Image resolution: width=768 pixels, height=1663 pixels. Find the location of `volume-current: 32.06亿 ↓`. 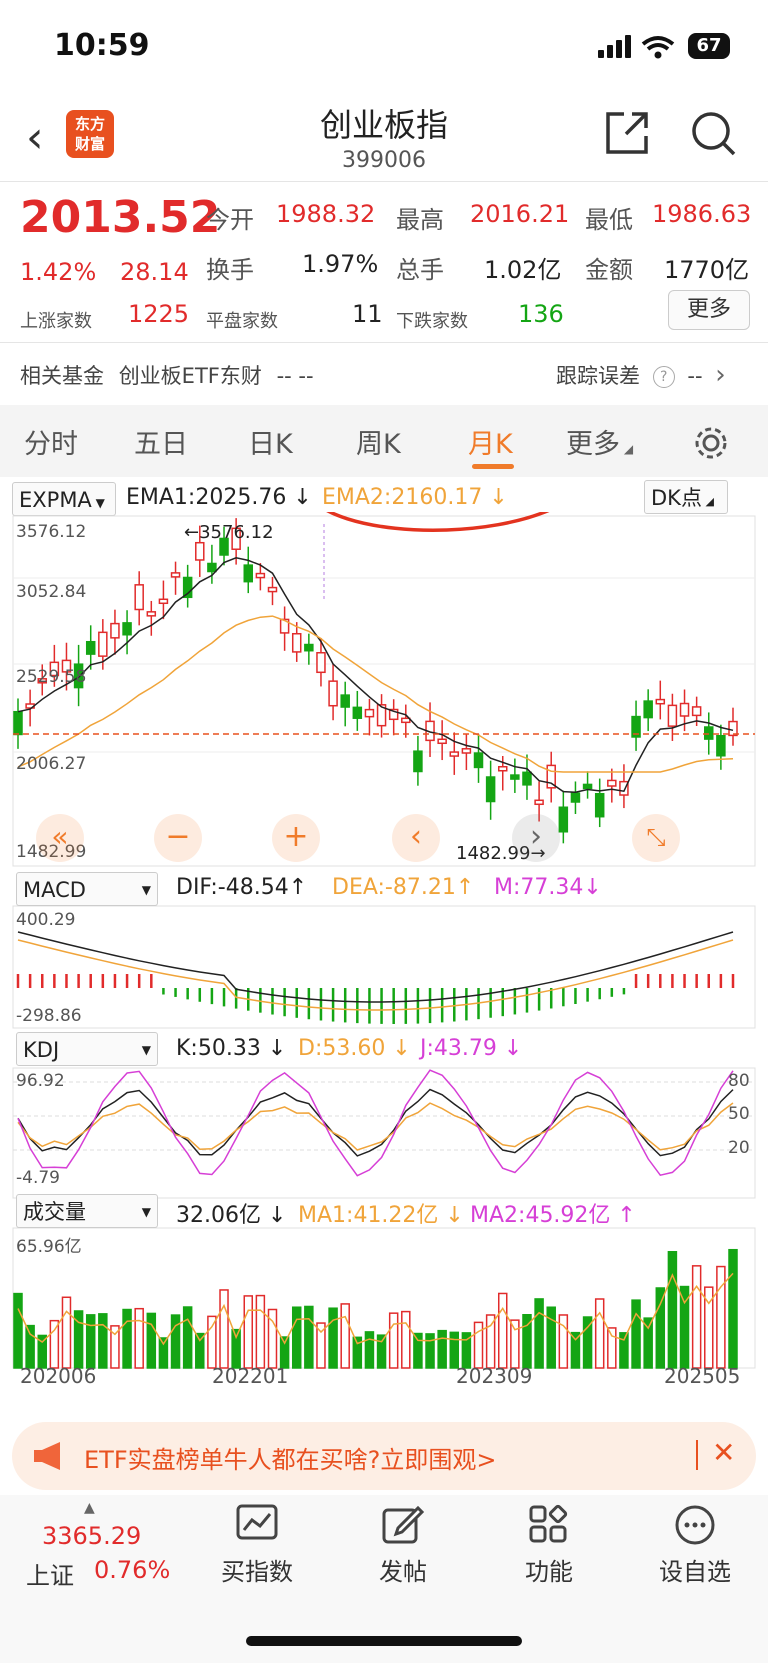

volume-current: 32.06亿 ↓ is located at coordinates (231, 1215).